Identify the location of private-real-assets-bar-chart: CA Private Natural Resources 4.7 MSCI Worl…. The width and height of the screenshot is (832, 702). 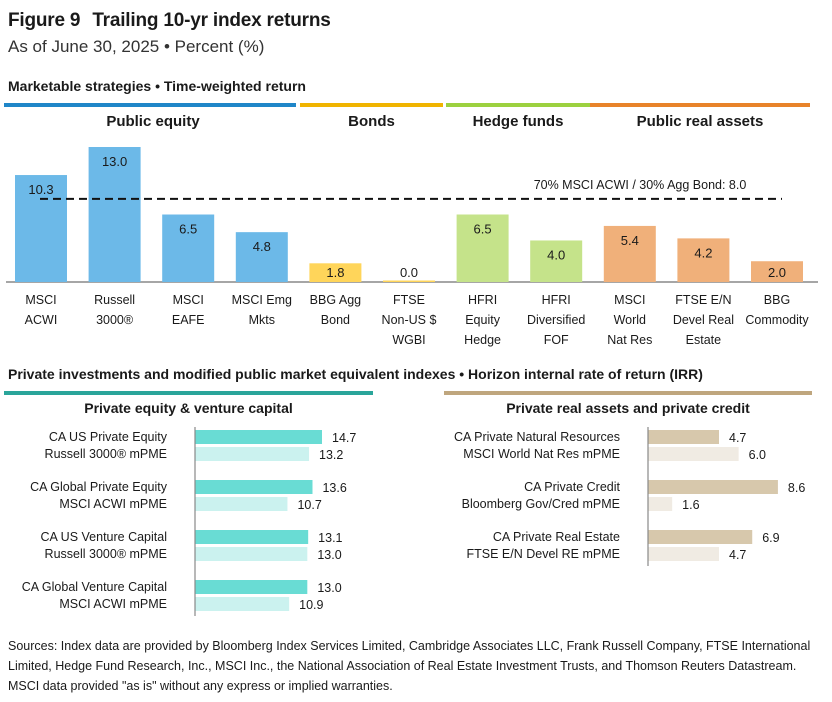
(629, 496).